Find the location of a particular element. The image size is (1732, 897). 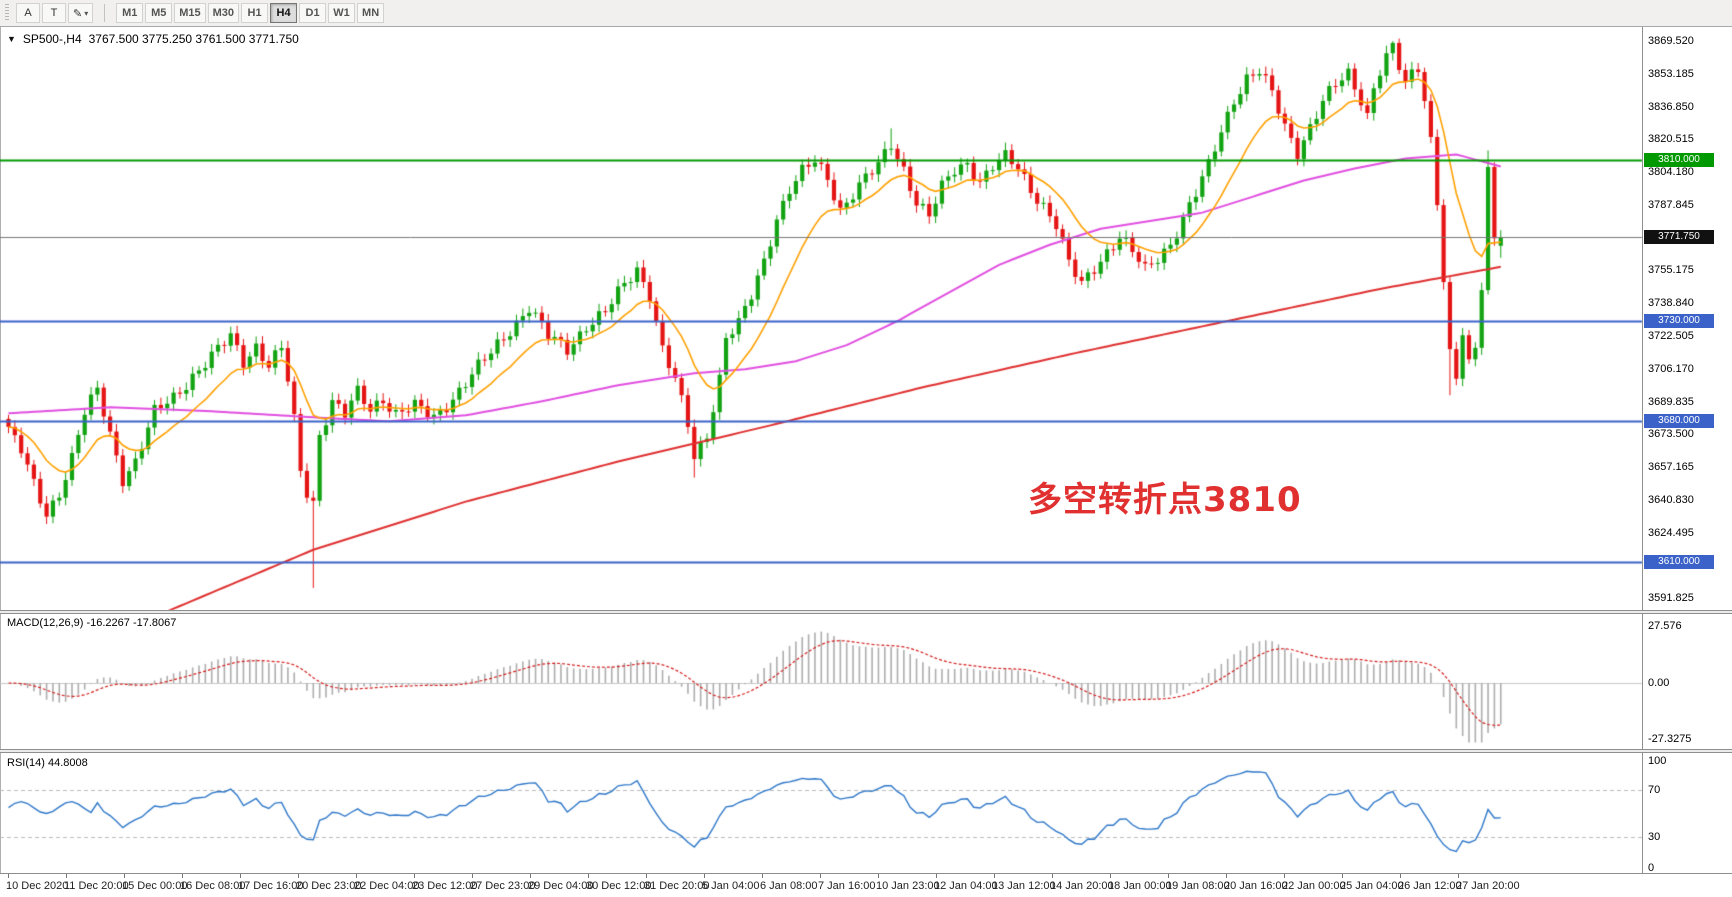

macd-axis-label: 0.00 is located at coordinates (1659, 683).